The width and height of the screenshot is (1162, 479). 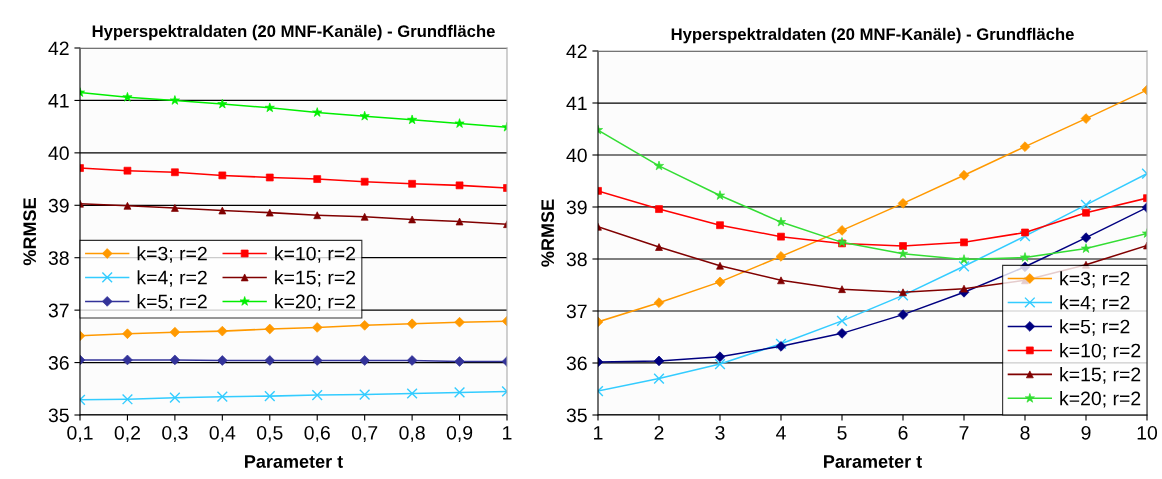 What do you see at coordinates (659, 432) in the screenshot?
I see `x-tick-label: 2` at bounding box center [659, 432].